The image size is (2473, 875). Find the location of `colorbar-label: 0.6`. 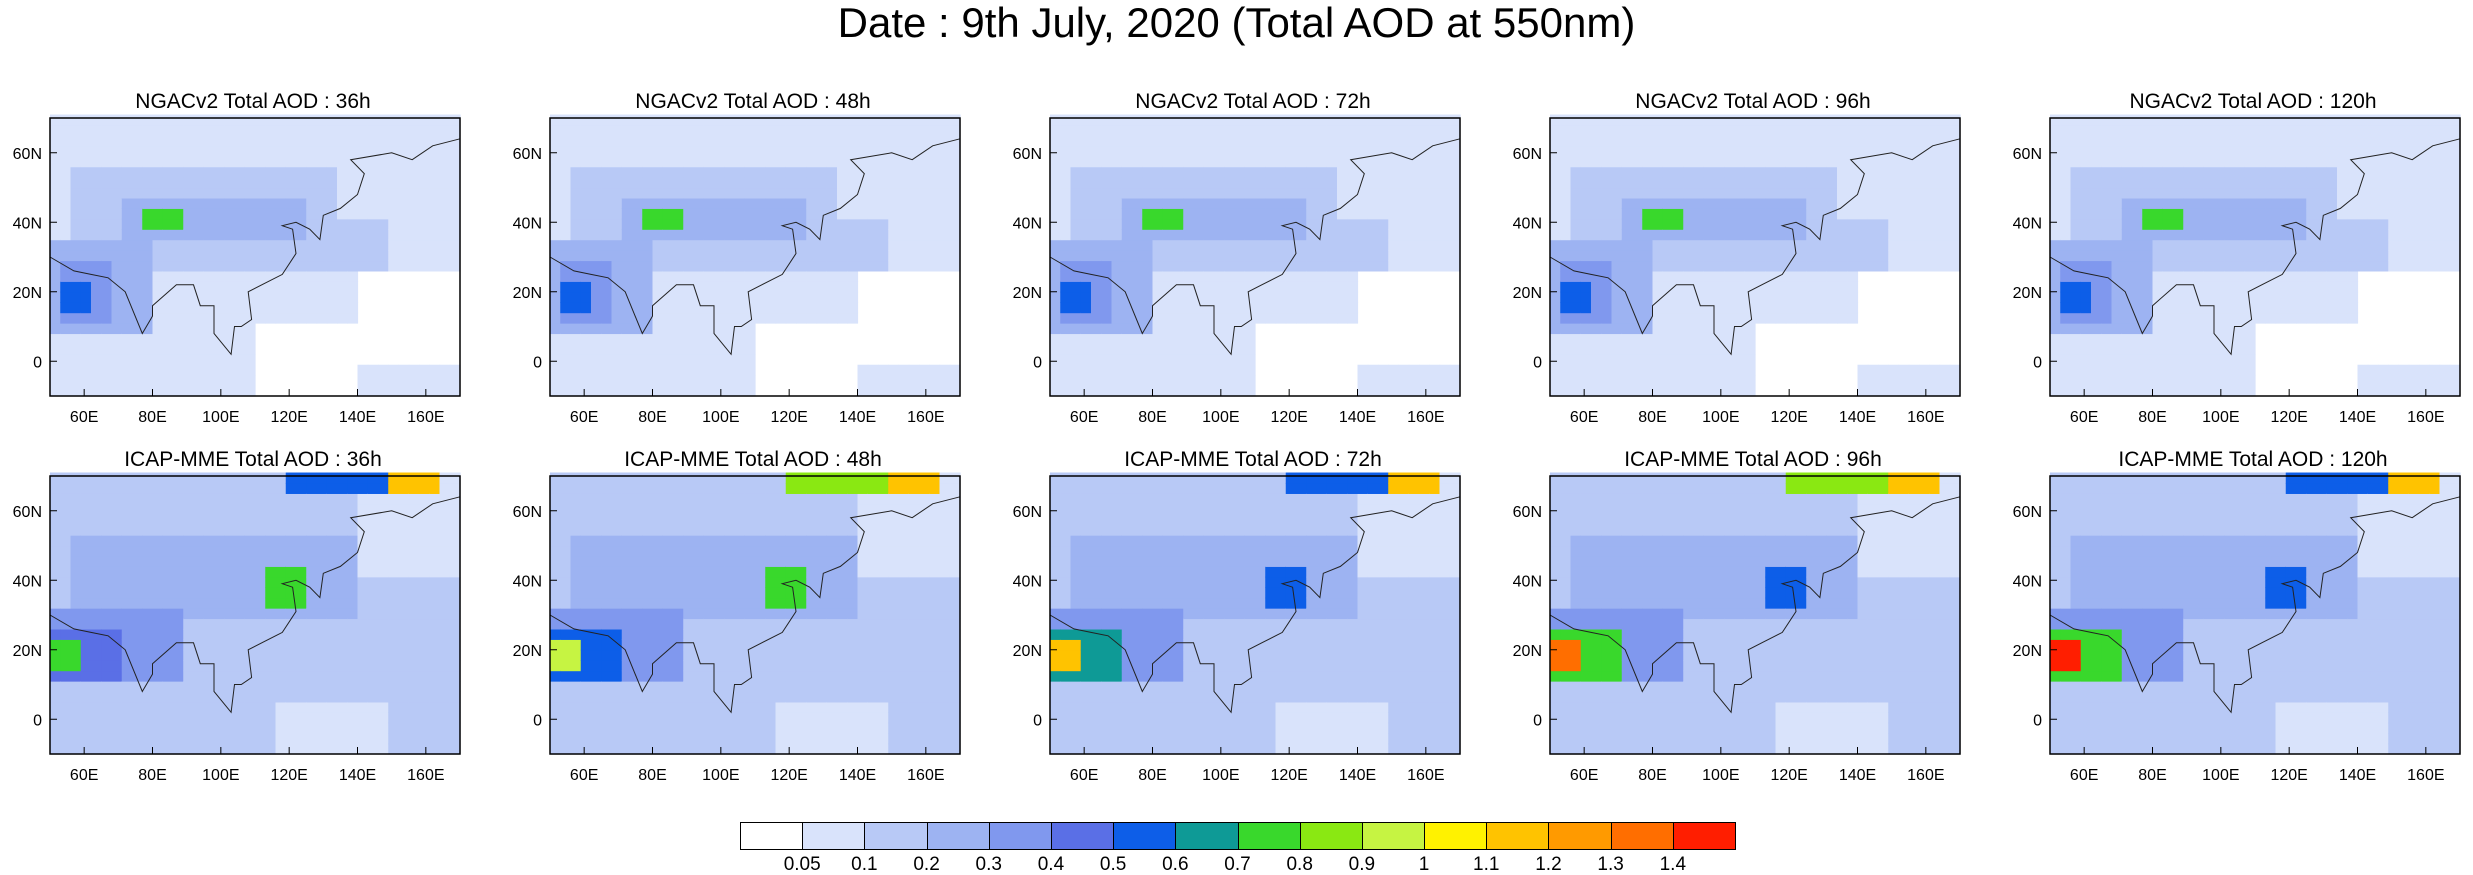

colorbar-label: 0.6 is located at coordinates (1175, 865).